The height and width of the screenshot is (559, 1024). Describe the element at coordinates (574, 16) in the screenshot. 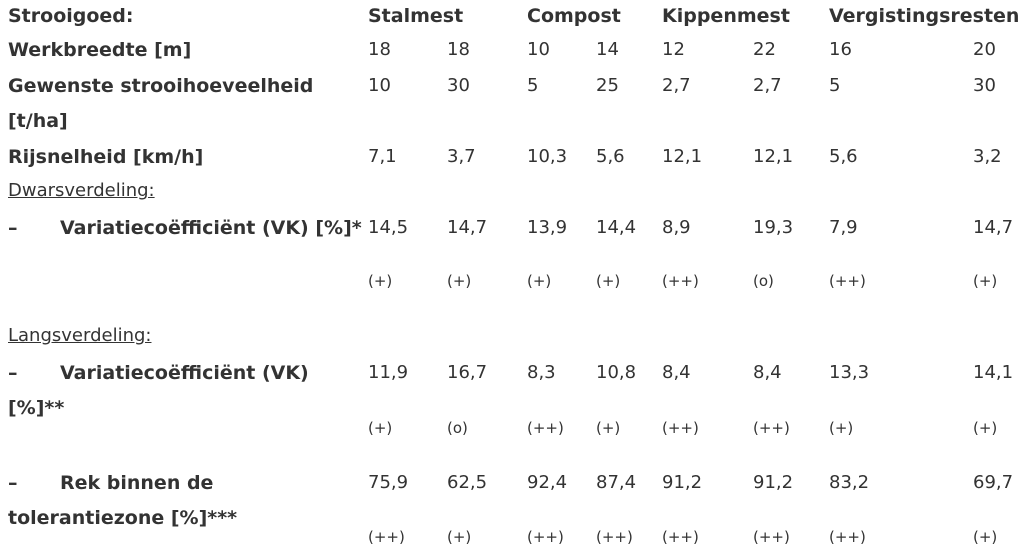

I see `group-header: Compost` at that location.